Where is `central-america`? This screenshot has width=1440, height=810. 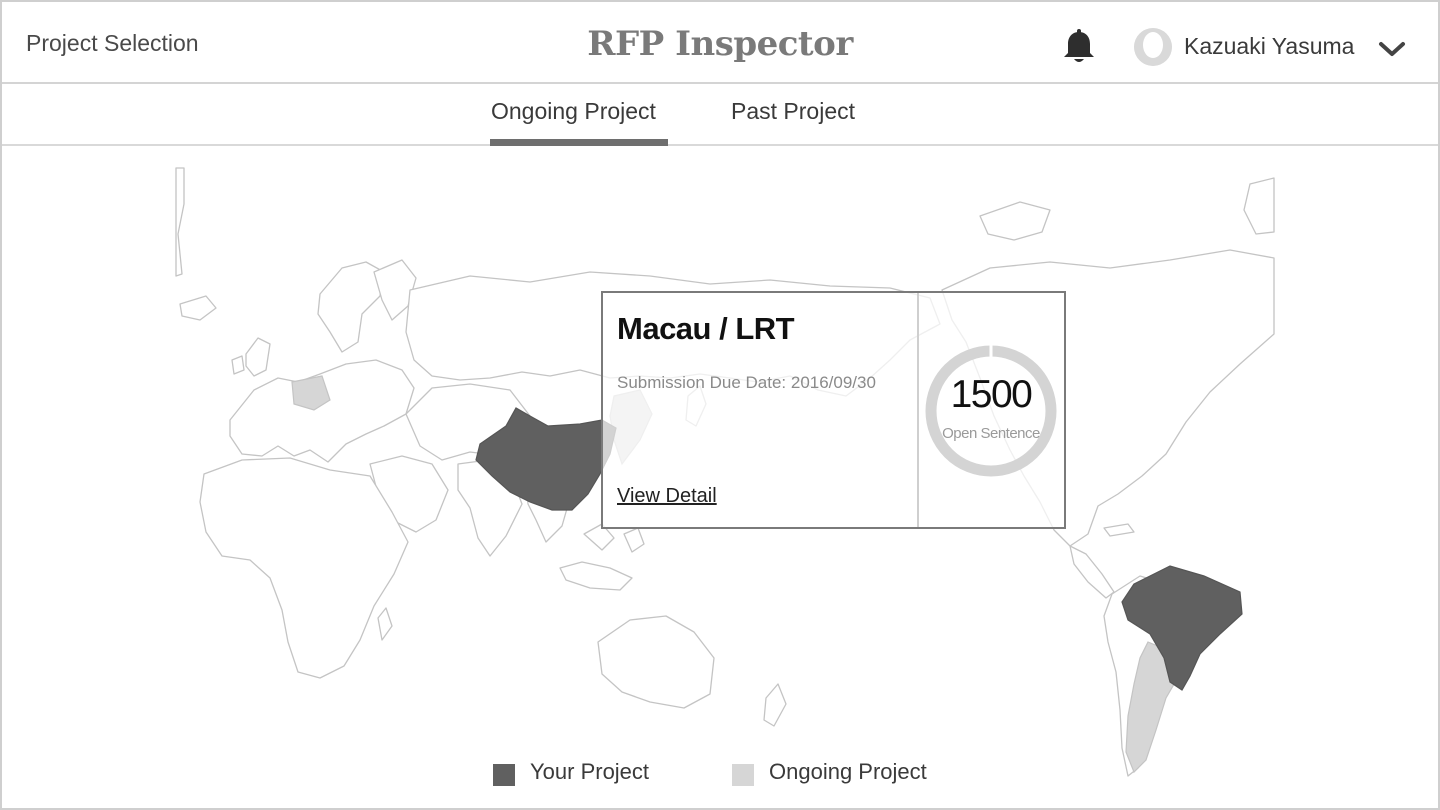
central-america is located at coordinates (1092, 572).